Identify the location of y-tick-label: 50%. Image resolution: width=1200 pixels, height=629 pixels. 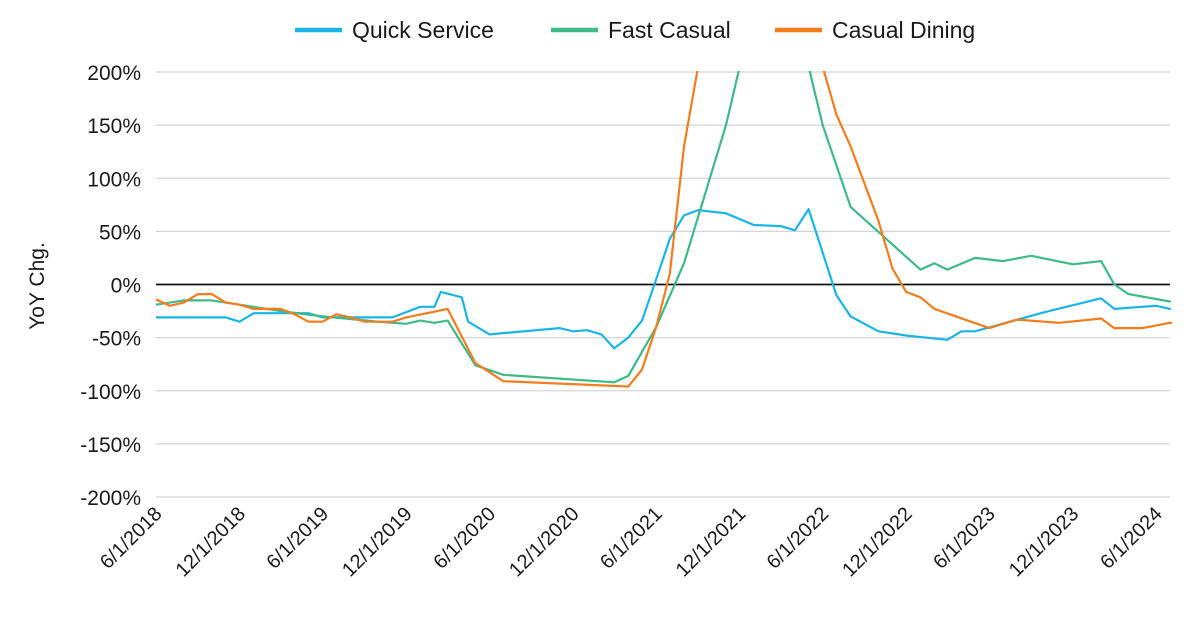
(120, 232).